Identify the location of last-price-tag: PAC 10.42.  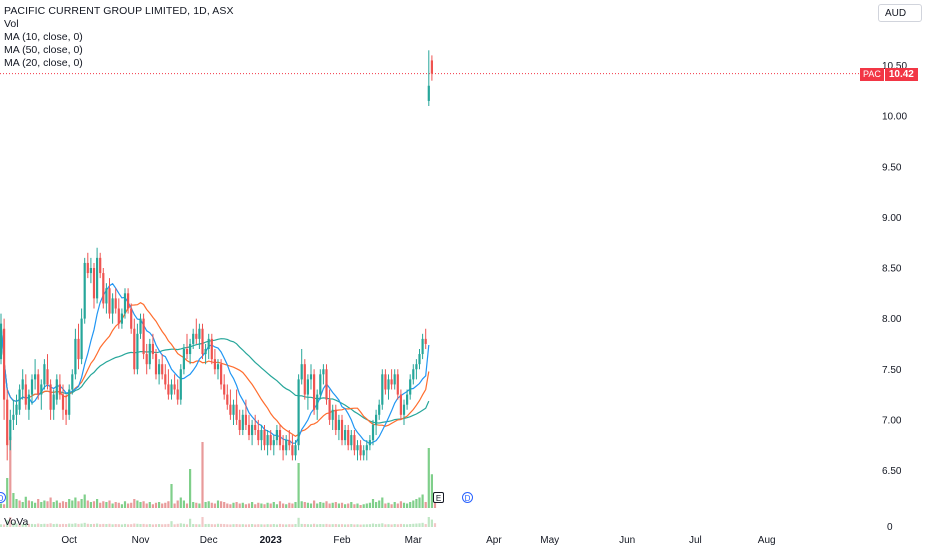
(889, 74).